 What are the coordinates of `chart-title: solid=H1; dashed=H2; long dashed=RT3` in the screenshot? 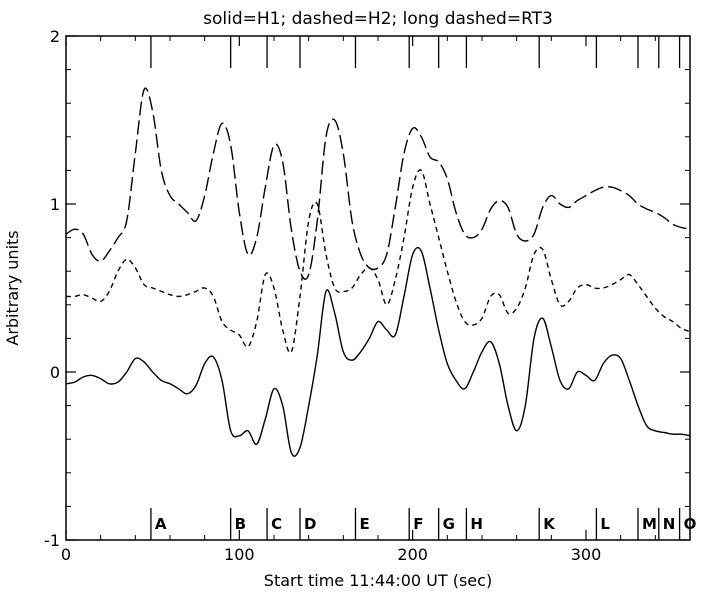 It's located at (378, 19).